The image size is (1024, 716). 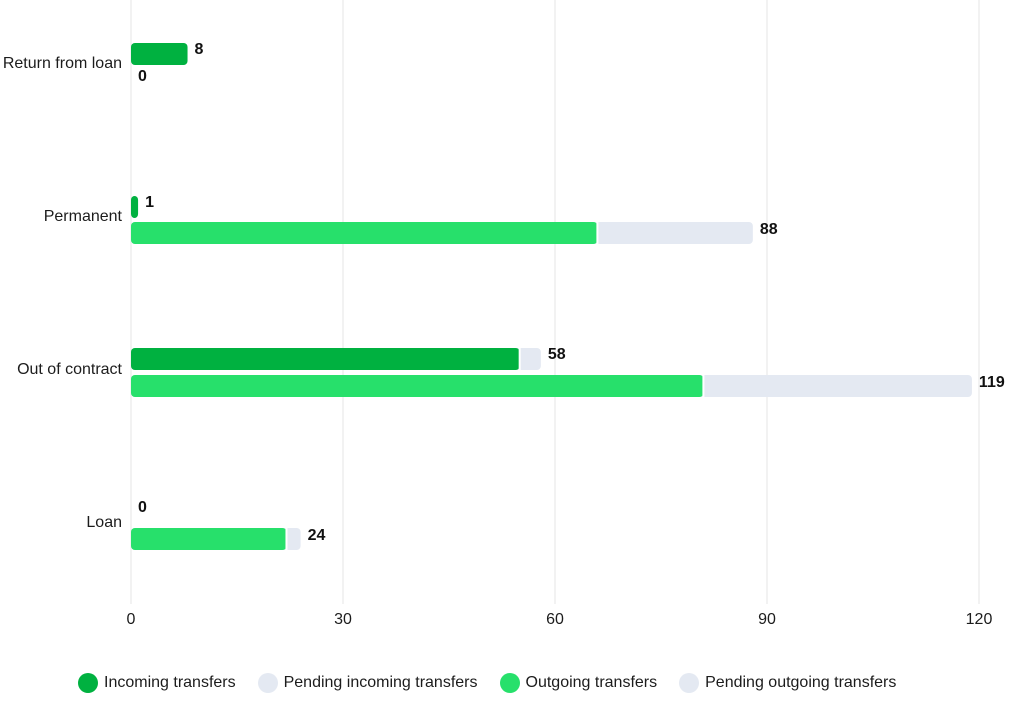 I want to click on x-tick-label: 0, so click(x=131, y=619).